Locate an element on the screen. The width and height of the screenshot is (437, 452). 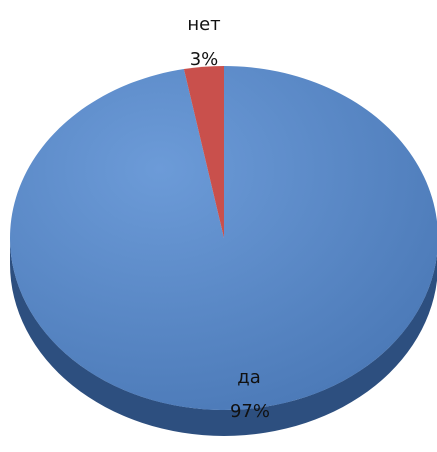
slice-value-net: 3% is located at coordinates (204, 59).